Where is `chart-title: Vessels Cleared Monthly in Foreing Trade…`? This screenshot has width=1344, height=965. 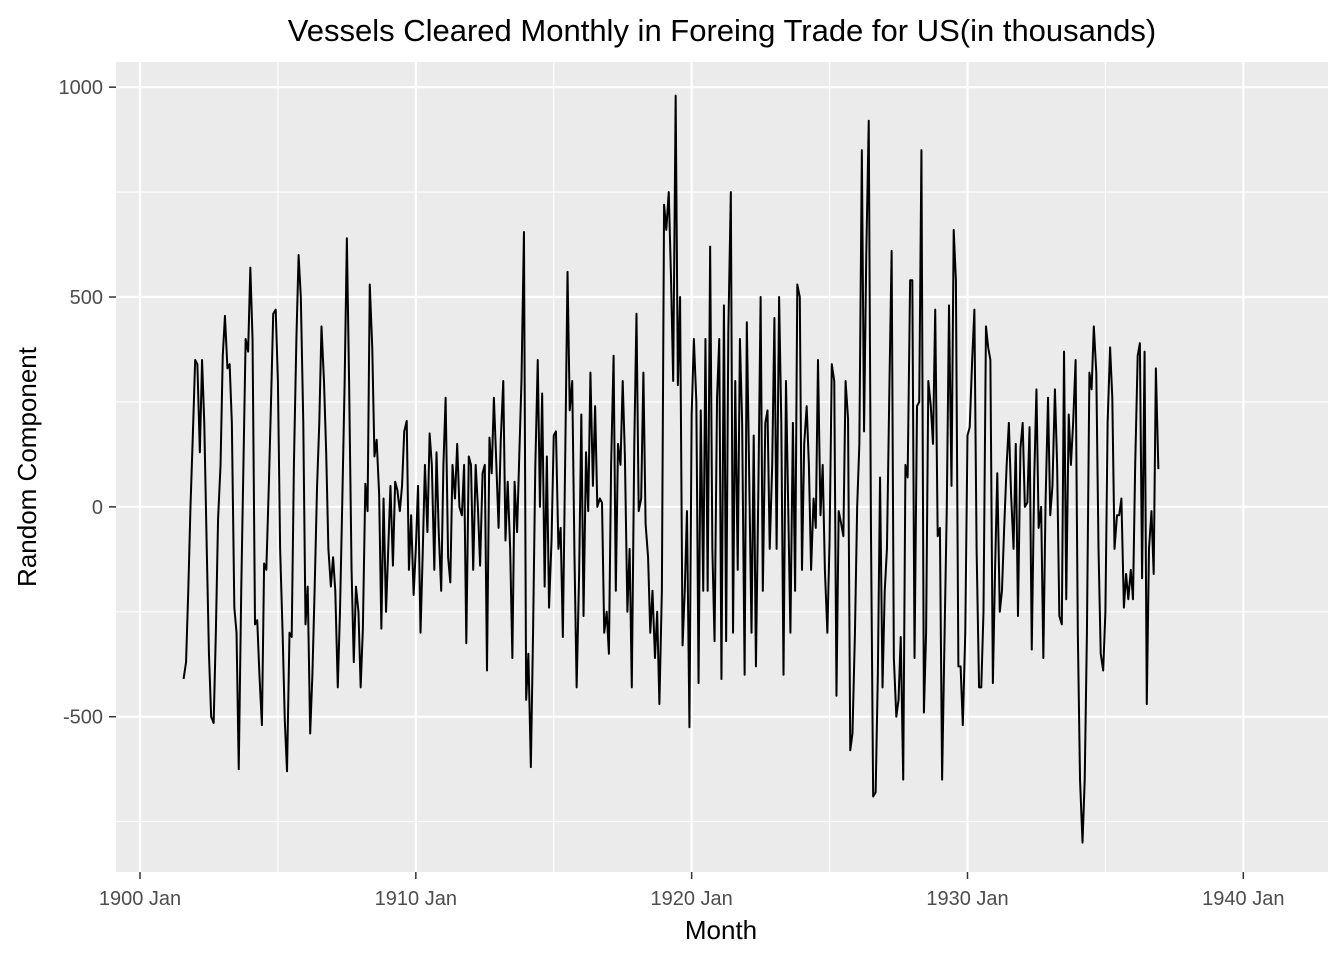 chart-title: Vessels Cleared Monthly in Foreing Trade… is located at coordinates (722, 30).